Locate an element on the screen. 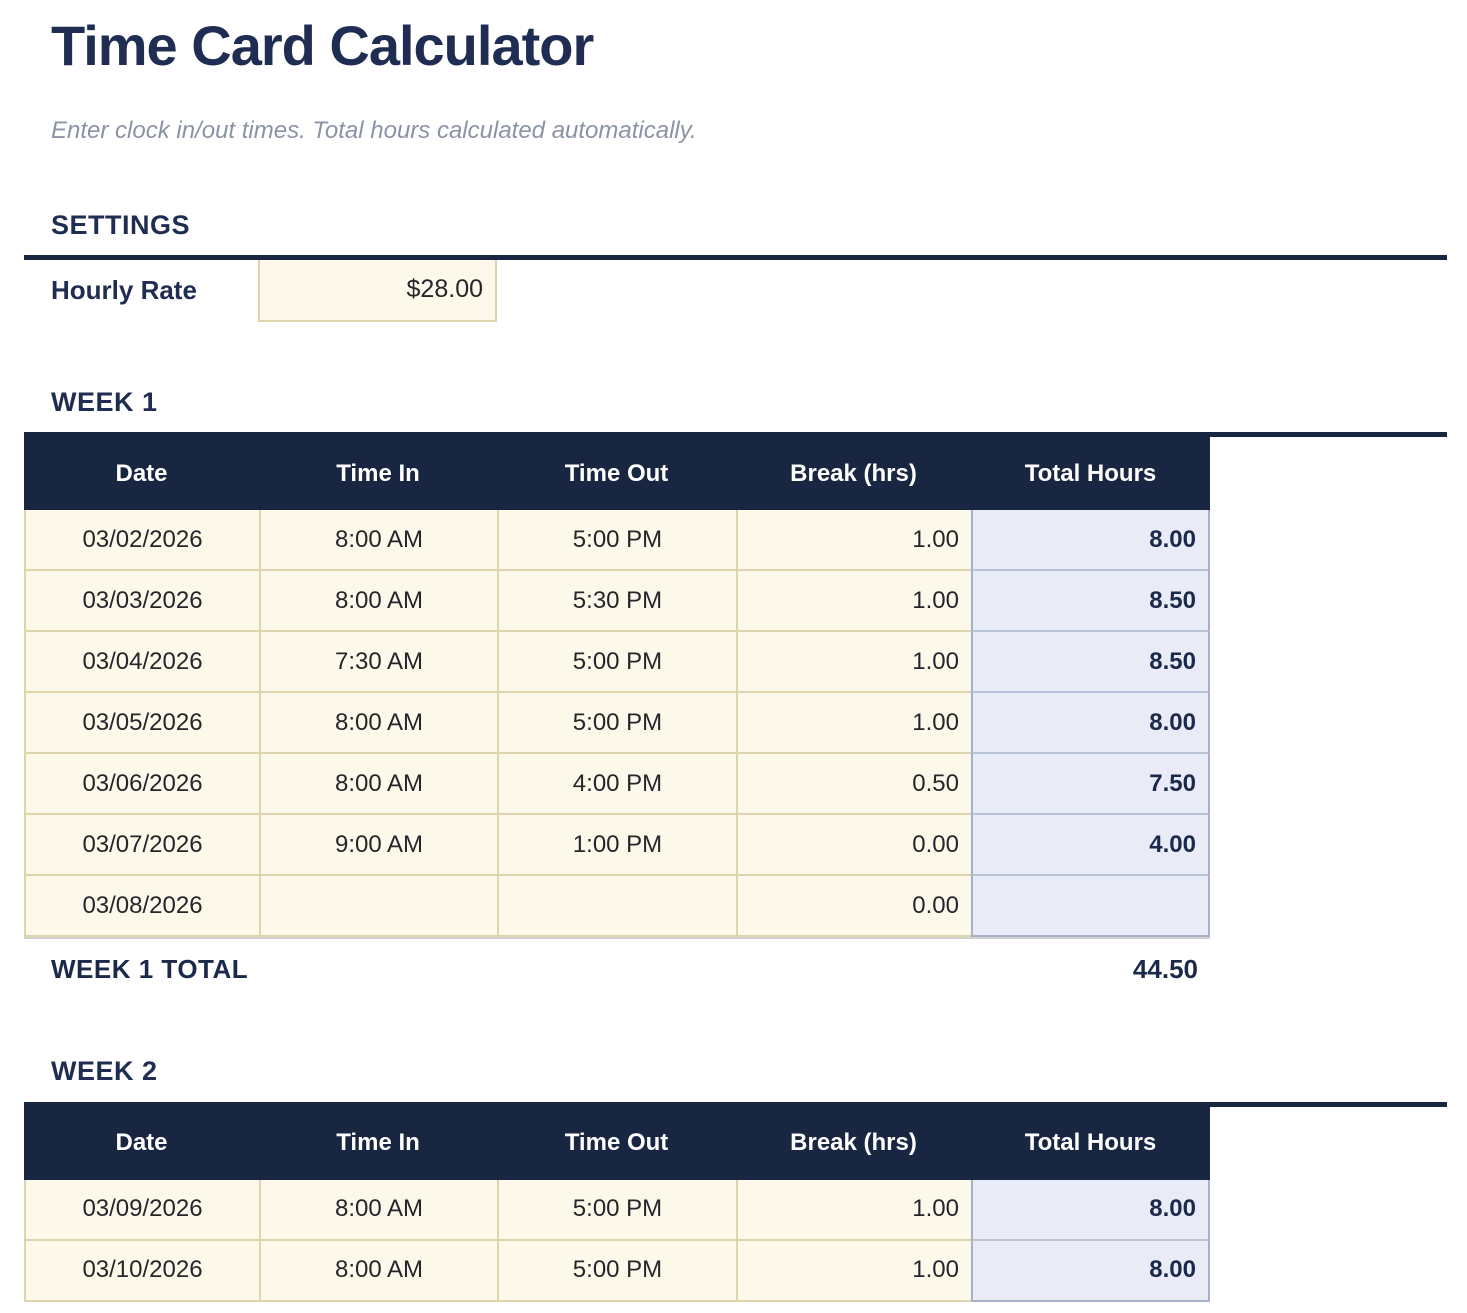  cell-date: 03/09/2026 is located at coordinates (141, 1210).